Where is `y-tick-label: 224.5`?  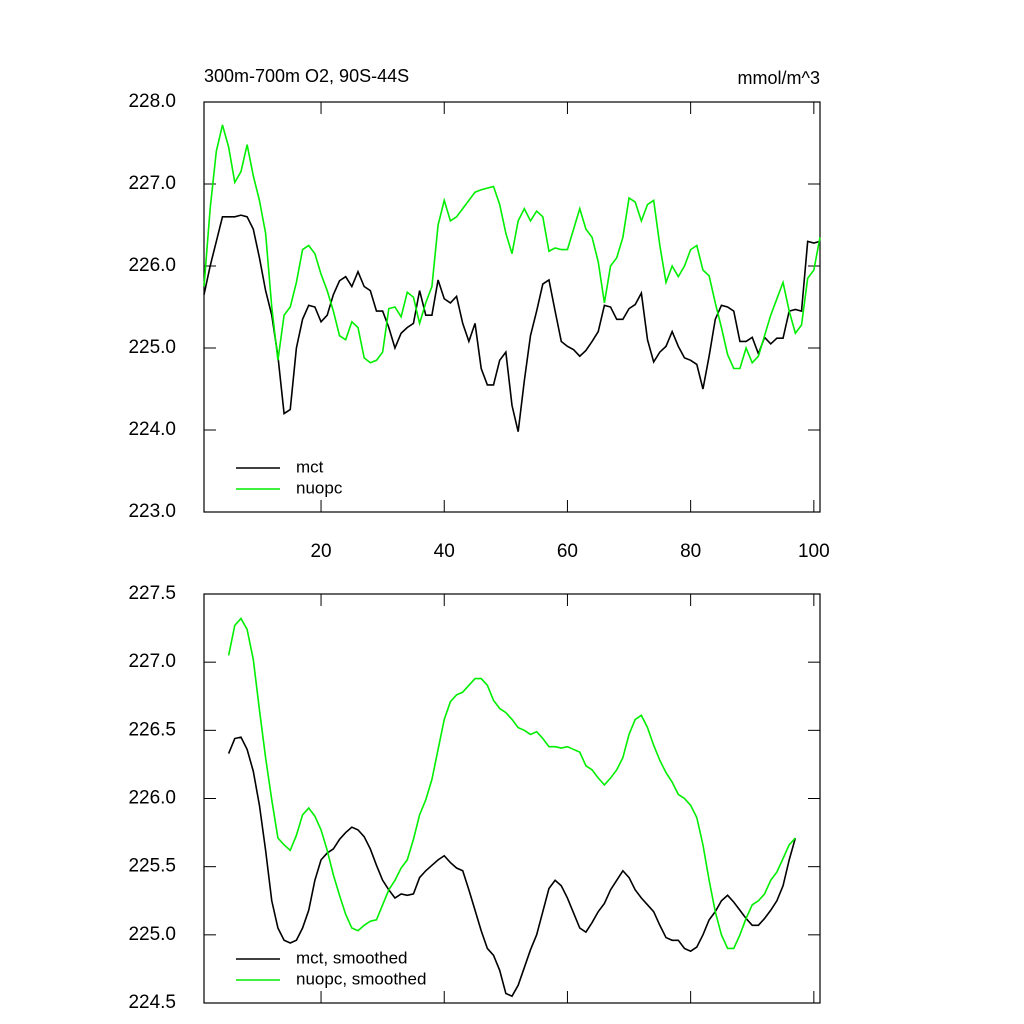
y-tick-label: 224.5 is located at coordinates (152, 1002).